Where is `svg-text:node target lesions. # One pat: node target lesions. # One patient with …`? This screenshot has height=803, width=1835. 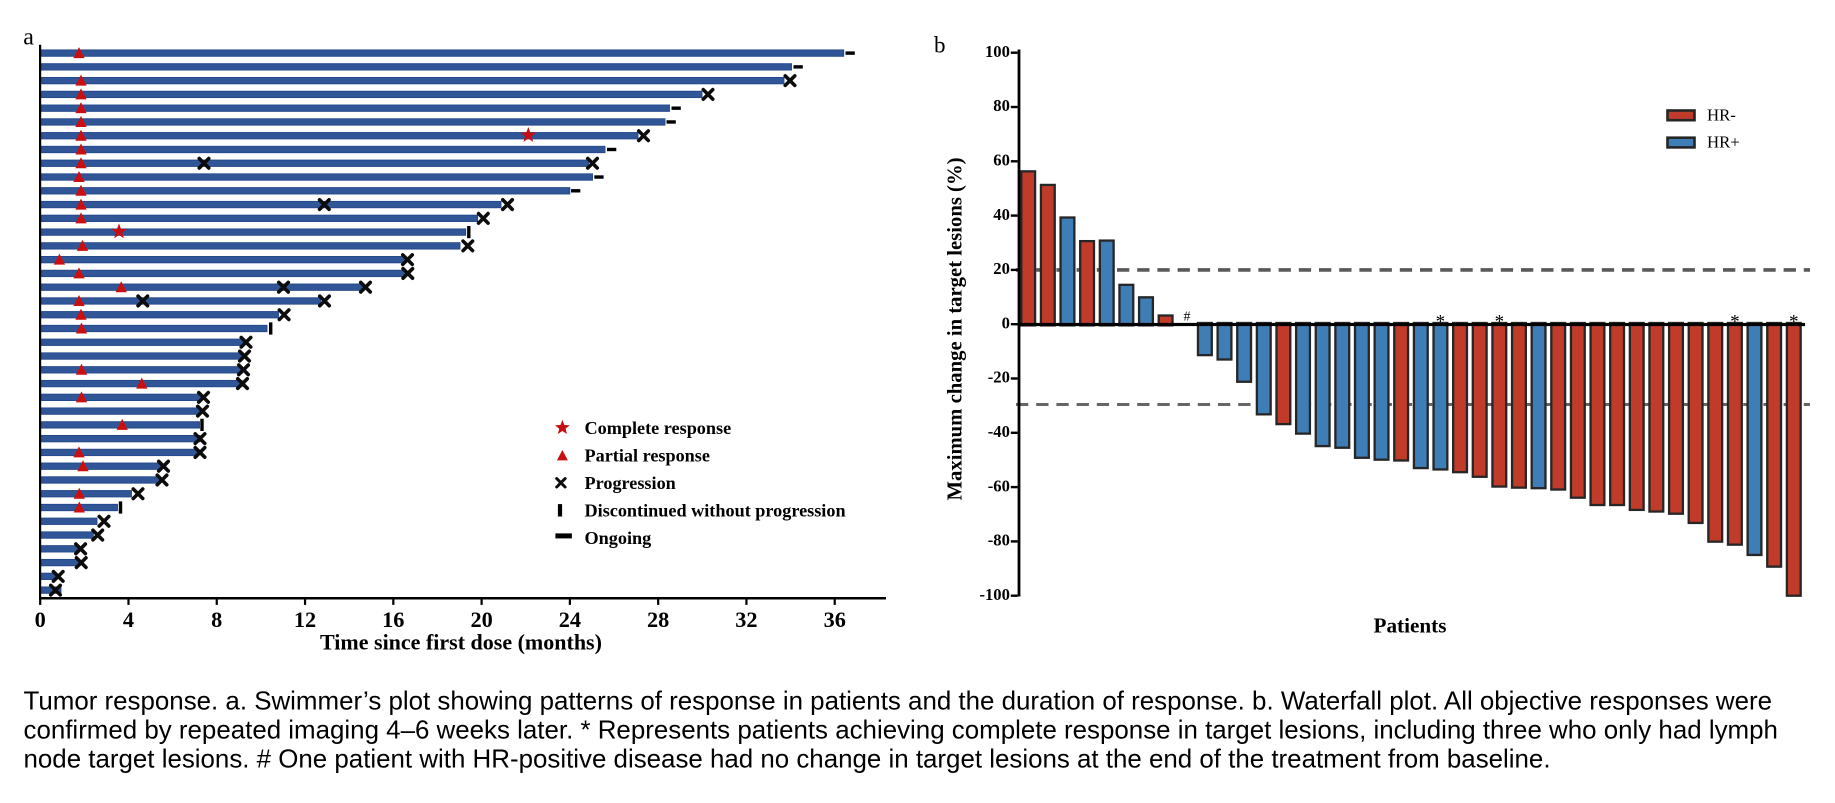
svg-text:node target lesions. # One pat: node target lesions. # One patient with … is located at coordinates (787, 759).